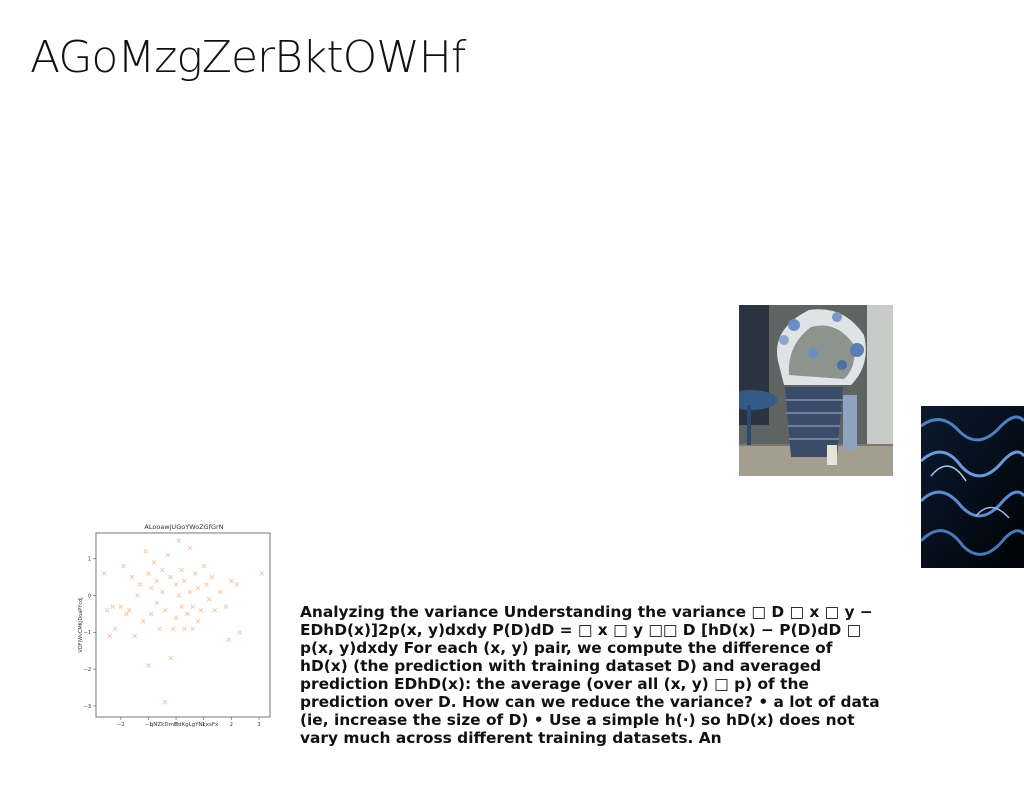 The height and width of the screenshot is (788, 1024). Describe the element at coordinates (87, 707) in the screenshot. I see `y-tick-label: −3` at that location.